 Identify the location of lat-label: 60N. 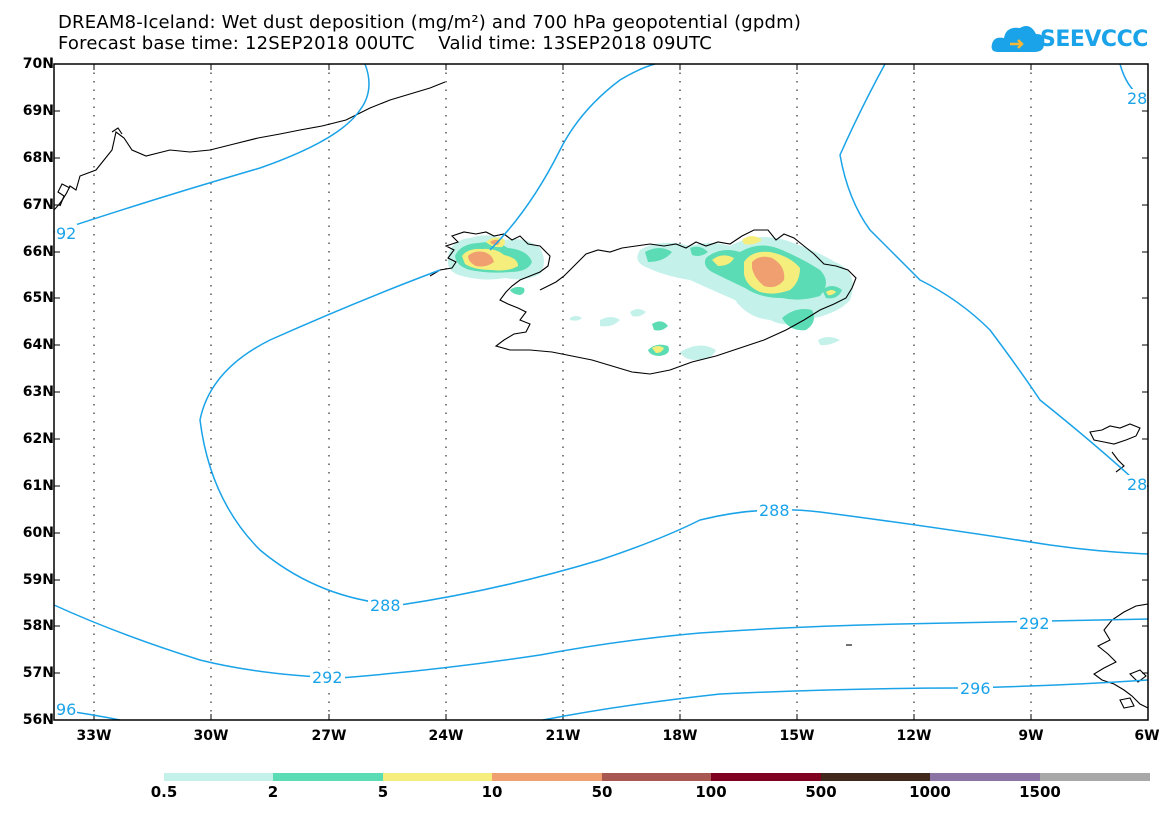
(38, 533).